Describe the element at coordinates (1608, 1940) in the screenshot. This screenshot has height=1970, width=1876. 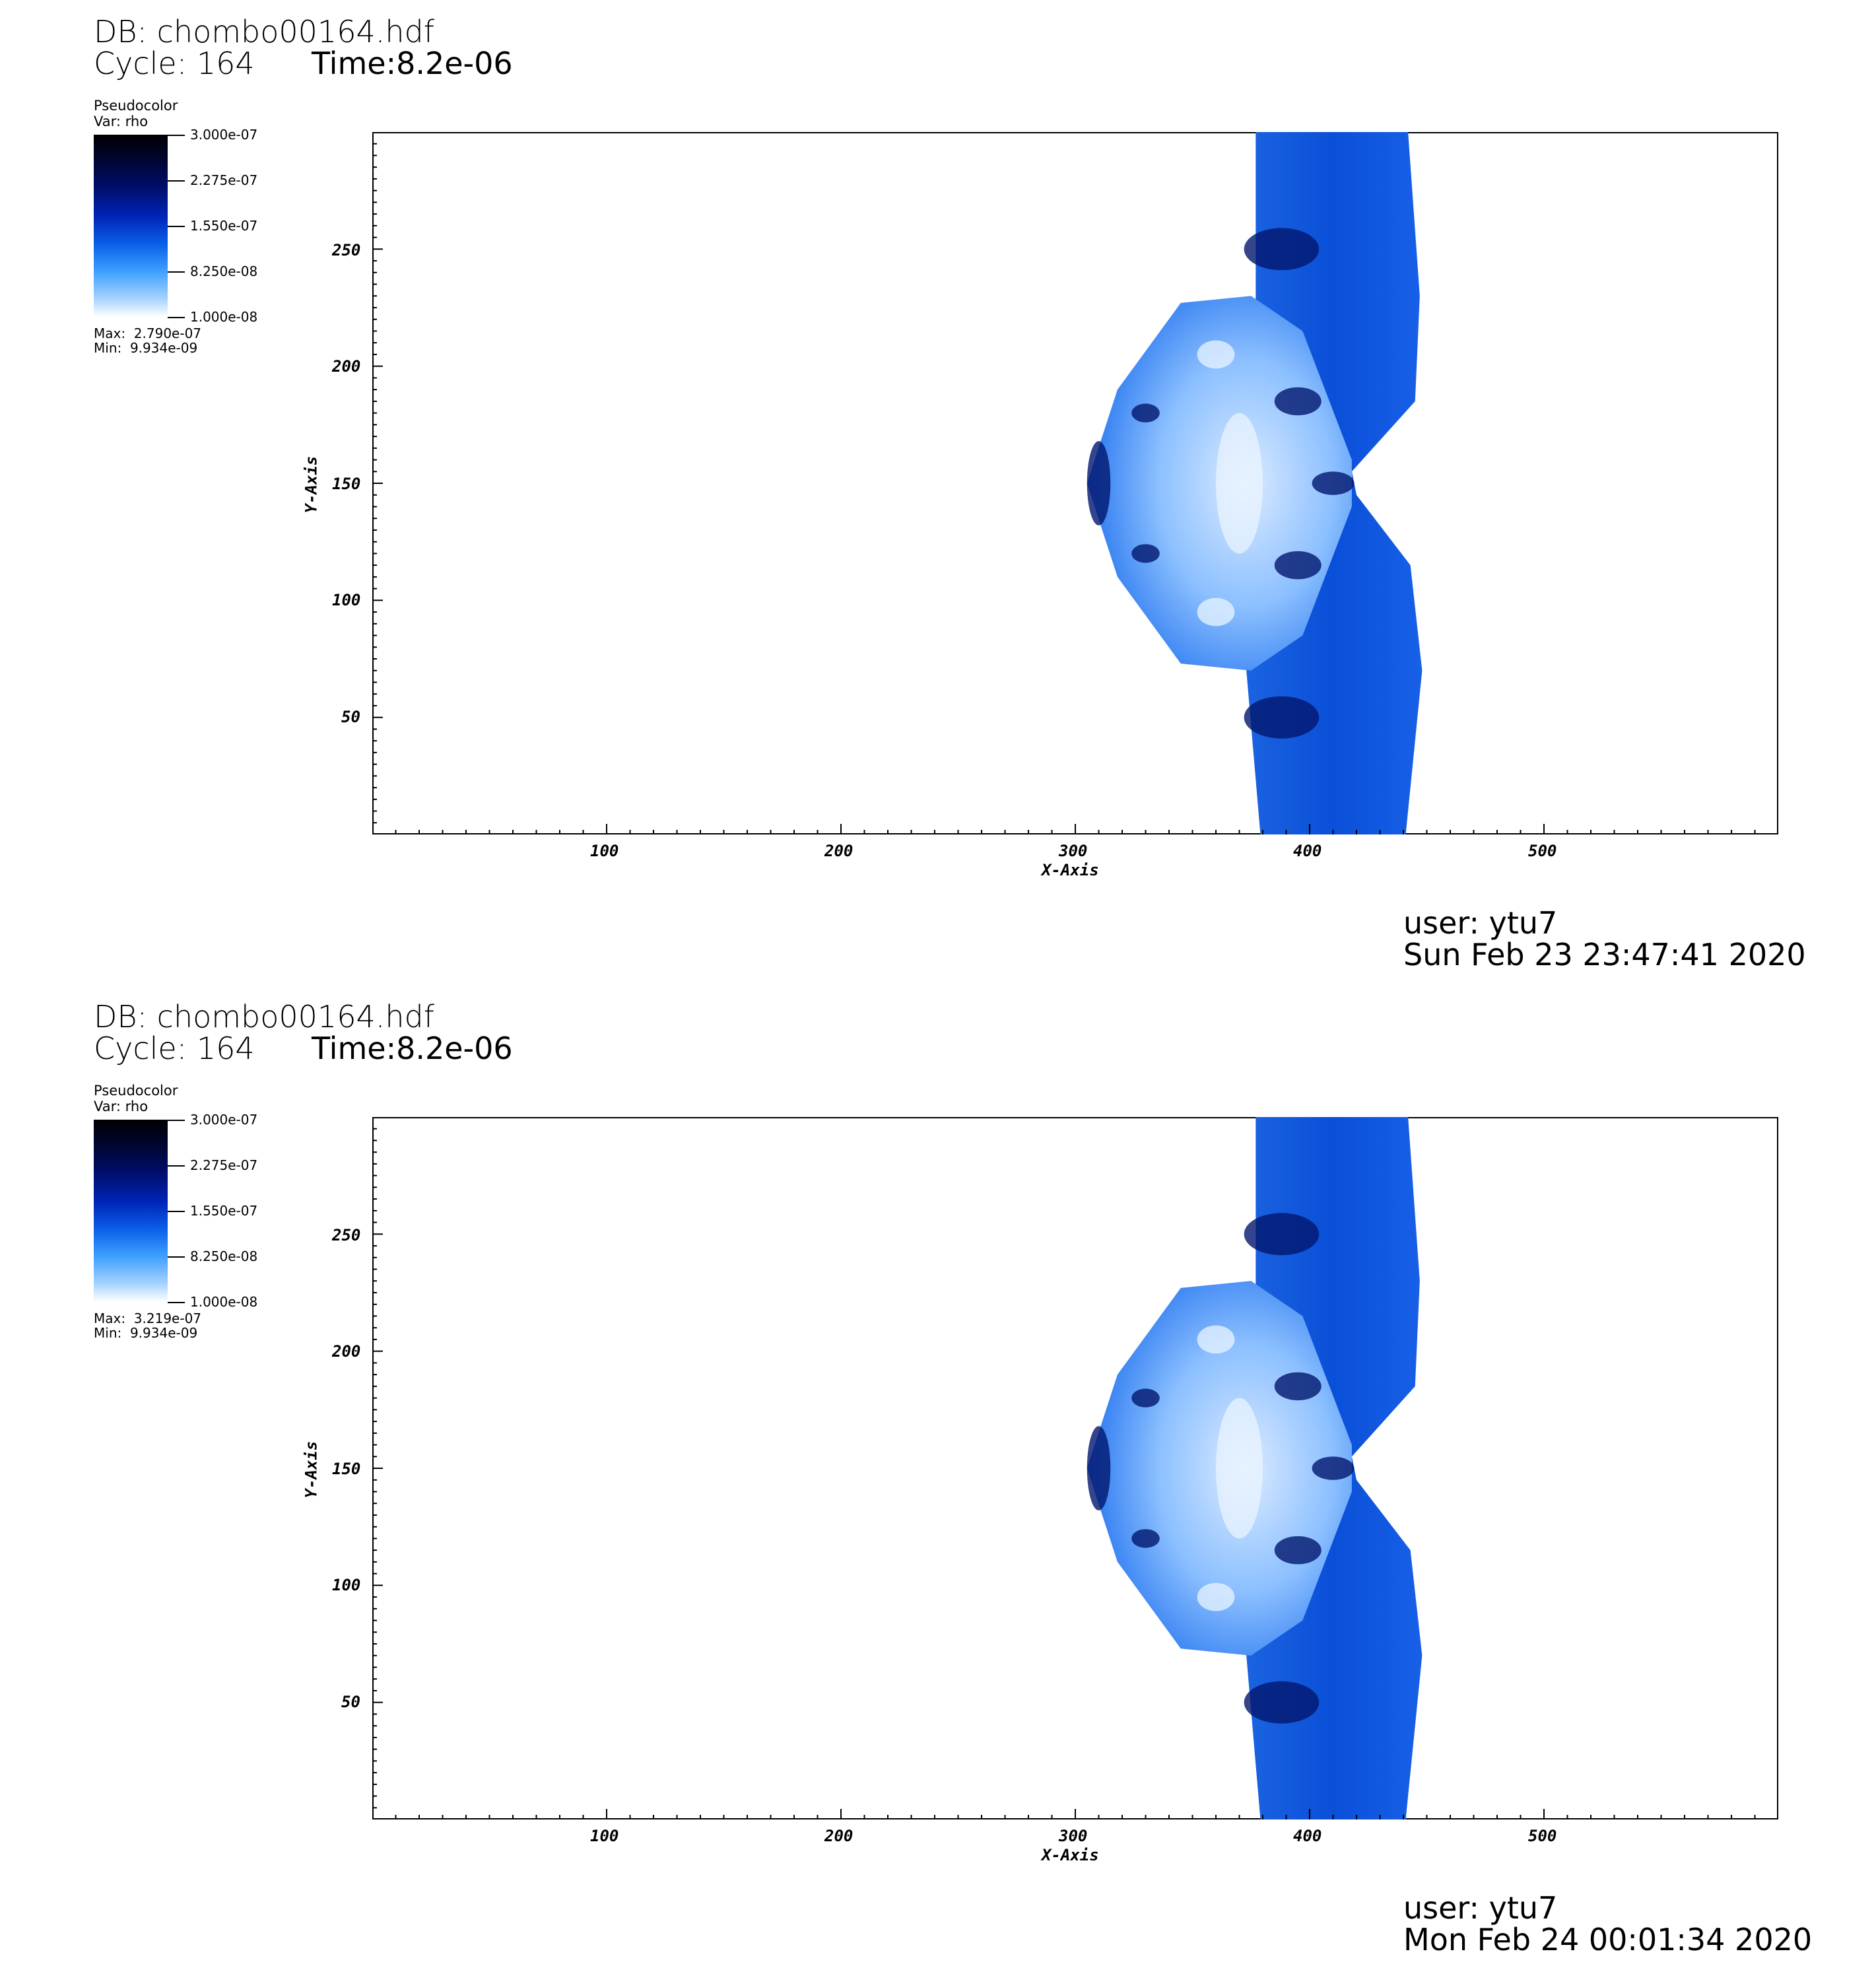
I see `date-label: Mon Feb 24 00:01:34 2020` at that location.